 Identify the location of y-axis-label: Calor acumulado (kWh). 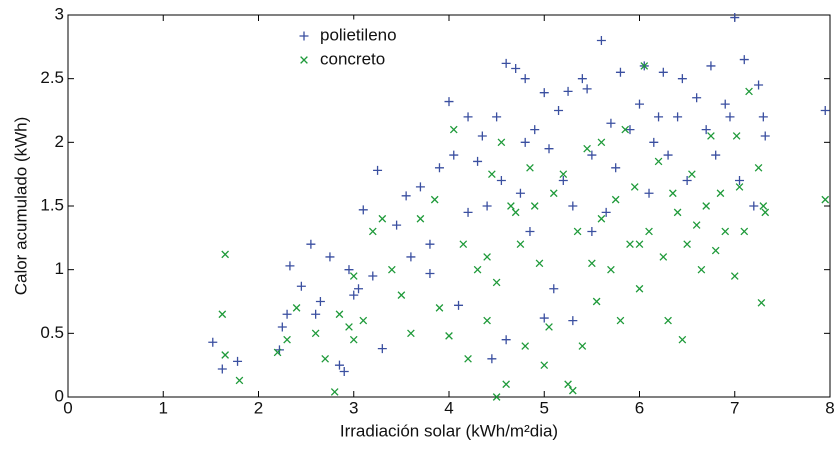
(20, 206).